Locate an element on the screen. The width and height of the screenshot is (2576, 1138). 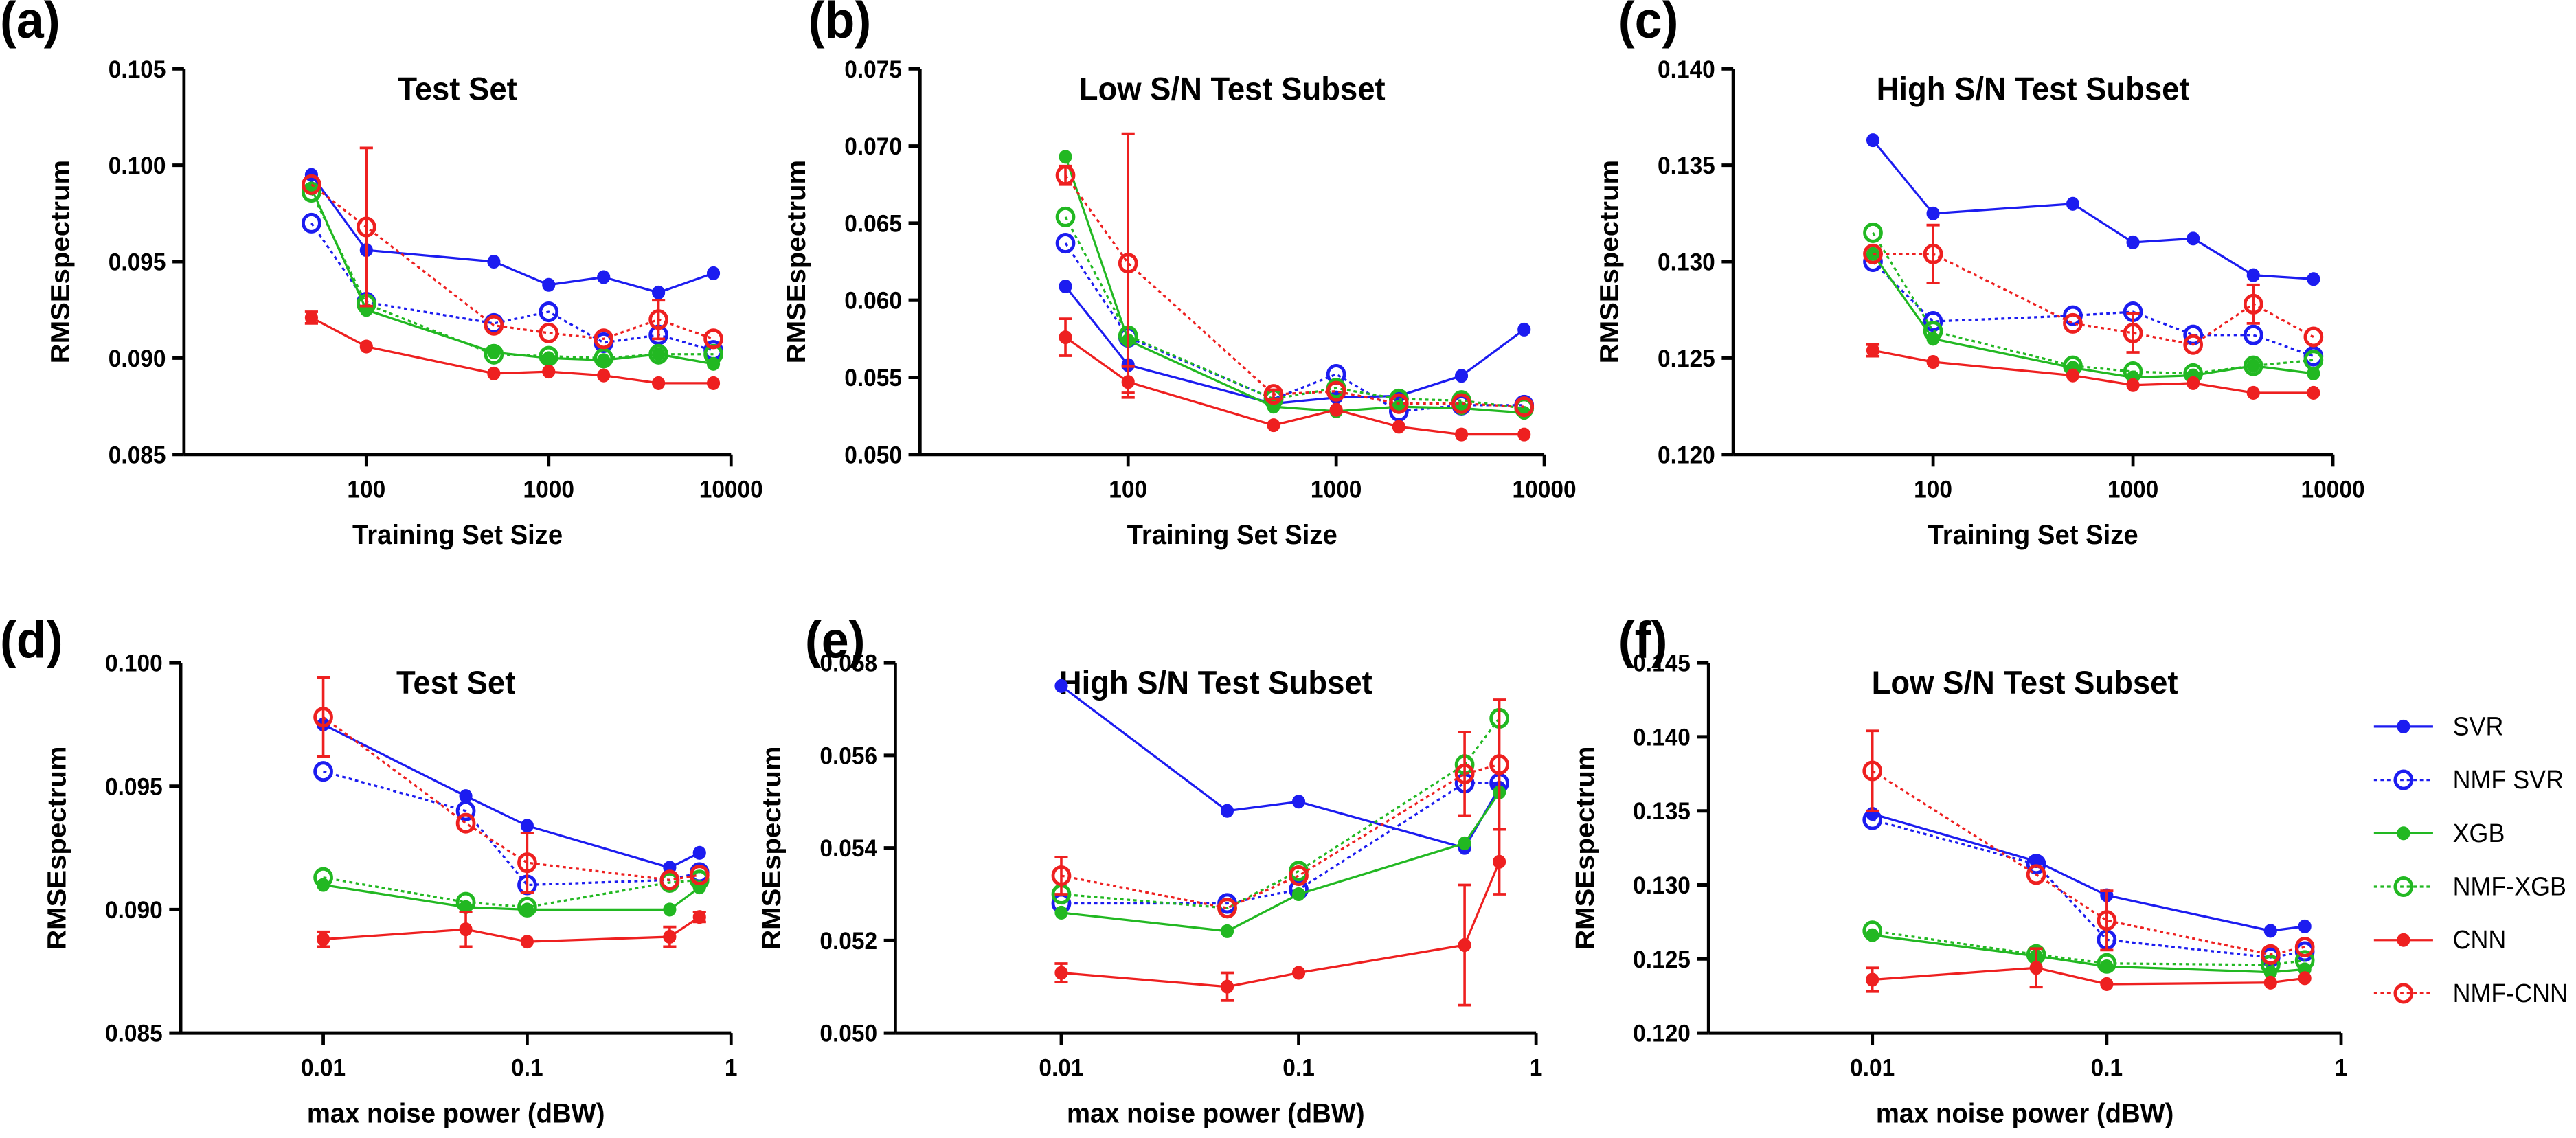
y-tick-label: 0.120 is located at coordinates (1662, 1034).